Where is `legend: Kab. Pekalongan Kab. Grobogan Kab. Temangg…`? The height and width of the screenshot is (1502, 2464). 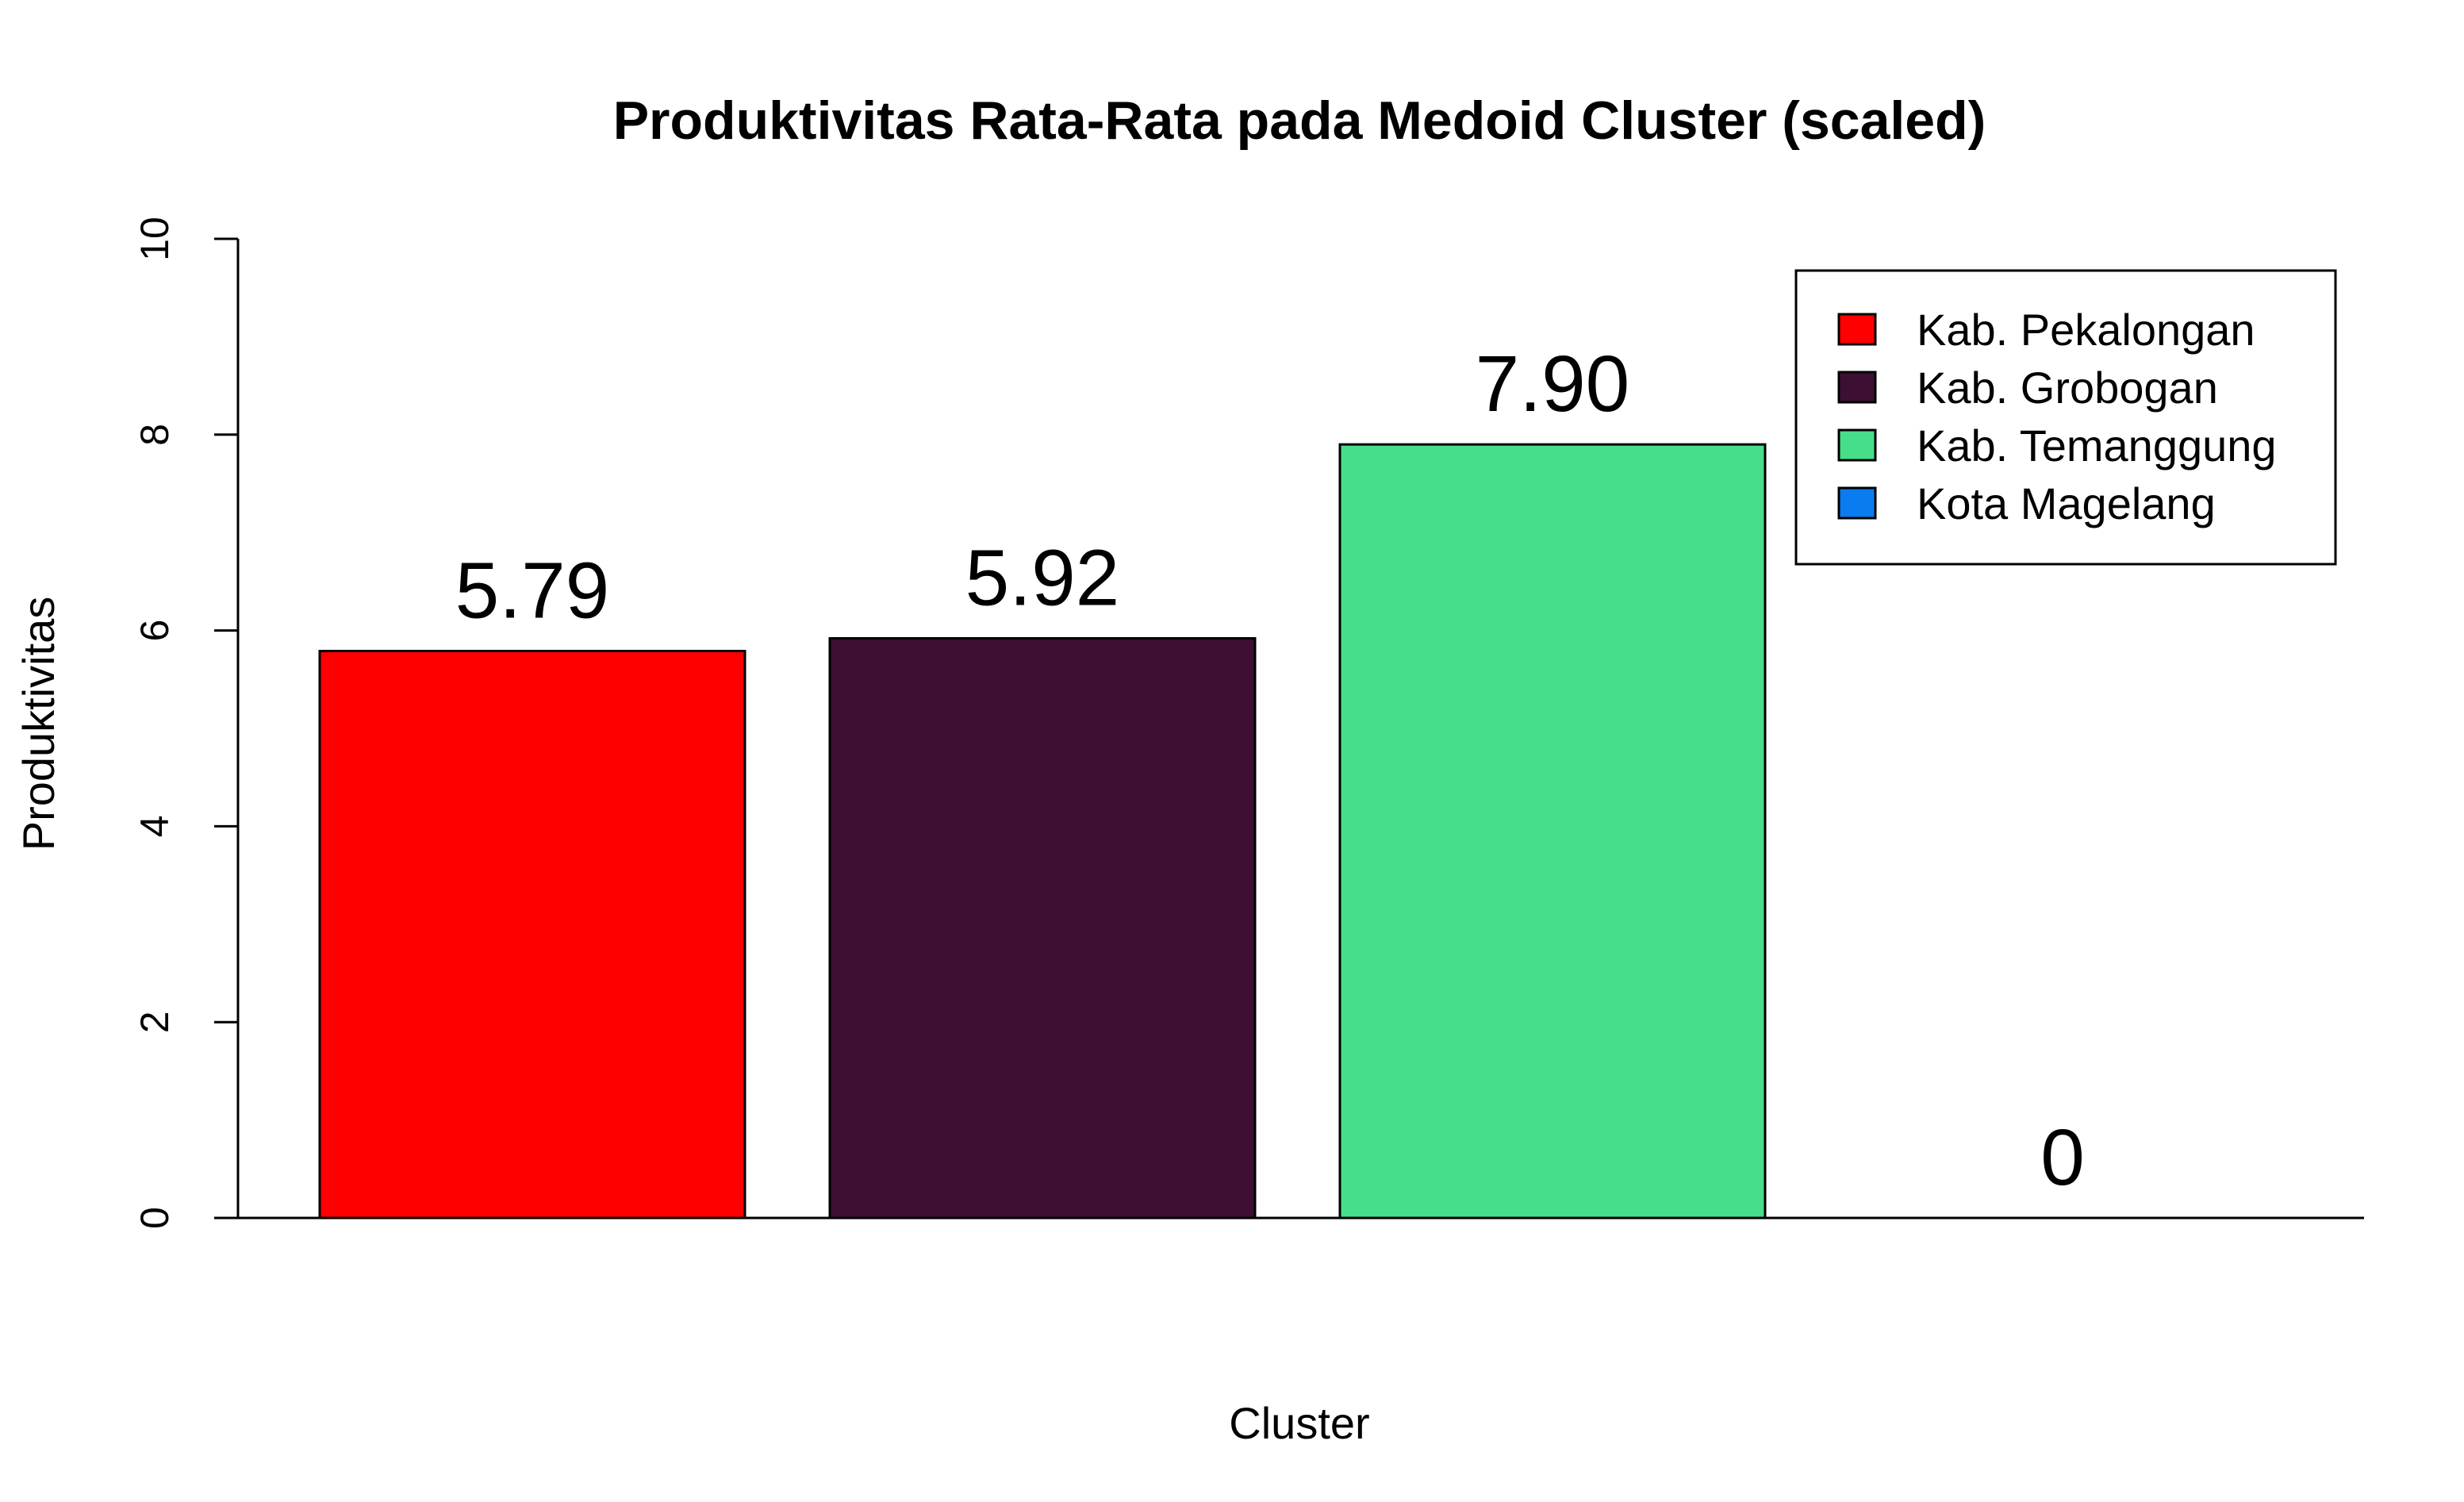
legend: Kab. Pekalongan Kab. Grobogan Kab. Temangg… is located at coordinates (2065, 417).